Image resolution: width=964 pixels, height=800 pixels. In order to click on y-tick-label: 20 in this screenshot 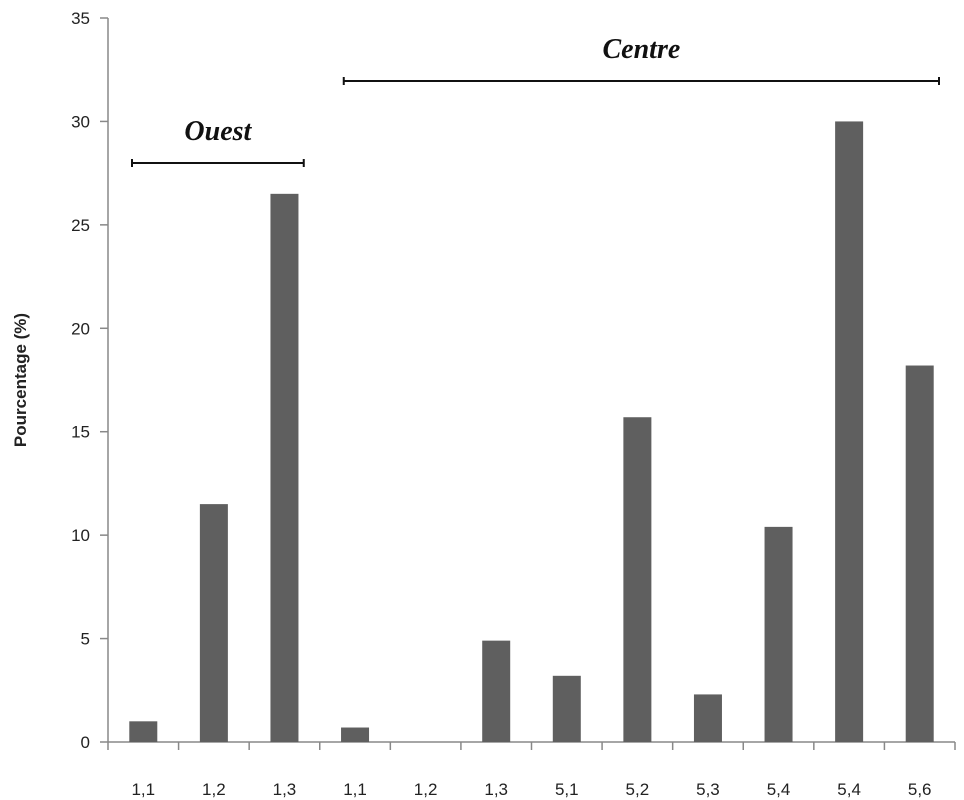, I will do `click(80, 328)`.